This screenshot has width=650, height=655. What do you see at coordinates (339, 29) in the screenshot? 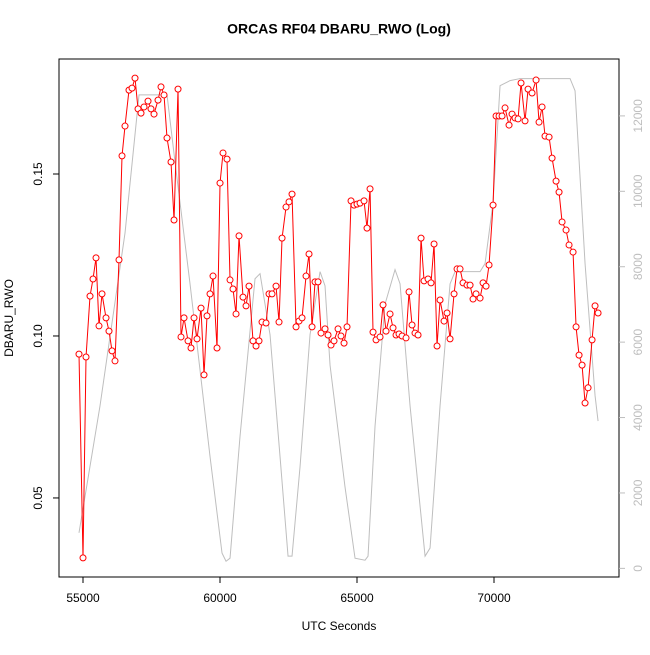
I see `chart-title: ORCAS RF04 DBARU_RWO (Log)` at bounding box center [339, 29].